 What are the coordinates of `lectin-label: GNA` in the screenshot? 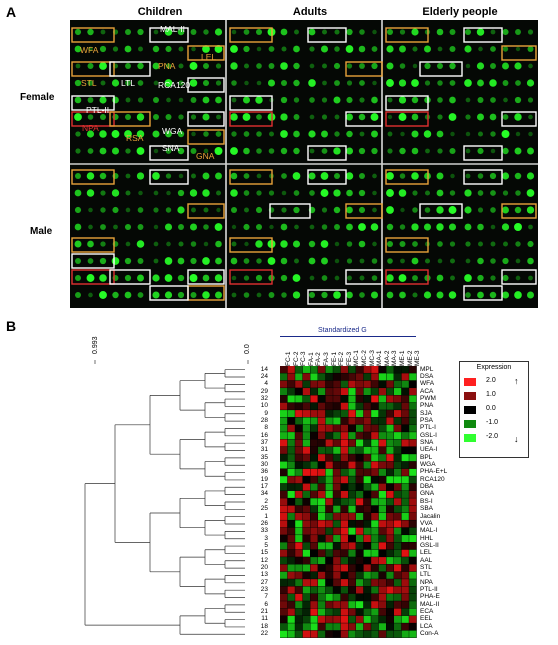 It's located at (427, 494).